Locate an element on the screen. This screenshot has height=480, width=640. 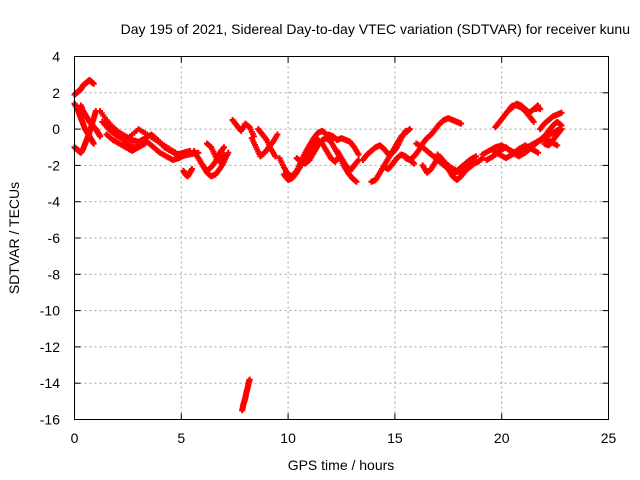
series-arc-20-high is located at coordinates (523, 108).